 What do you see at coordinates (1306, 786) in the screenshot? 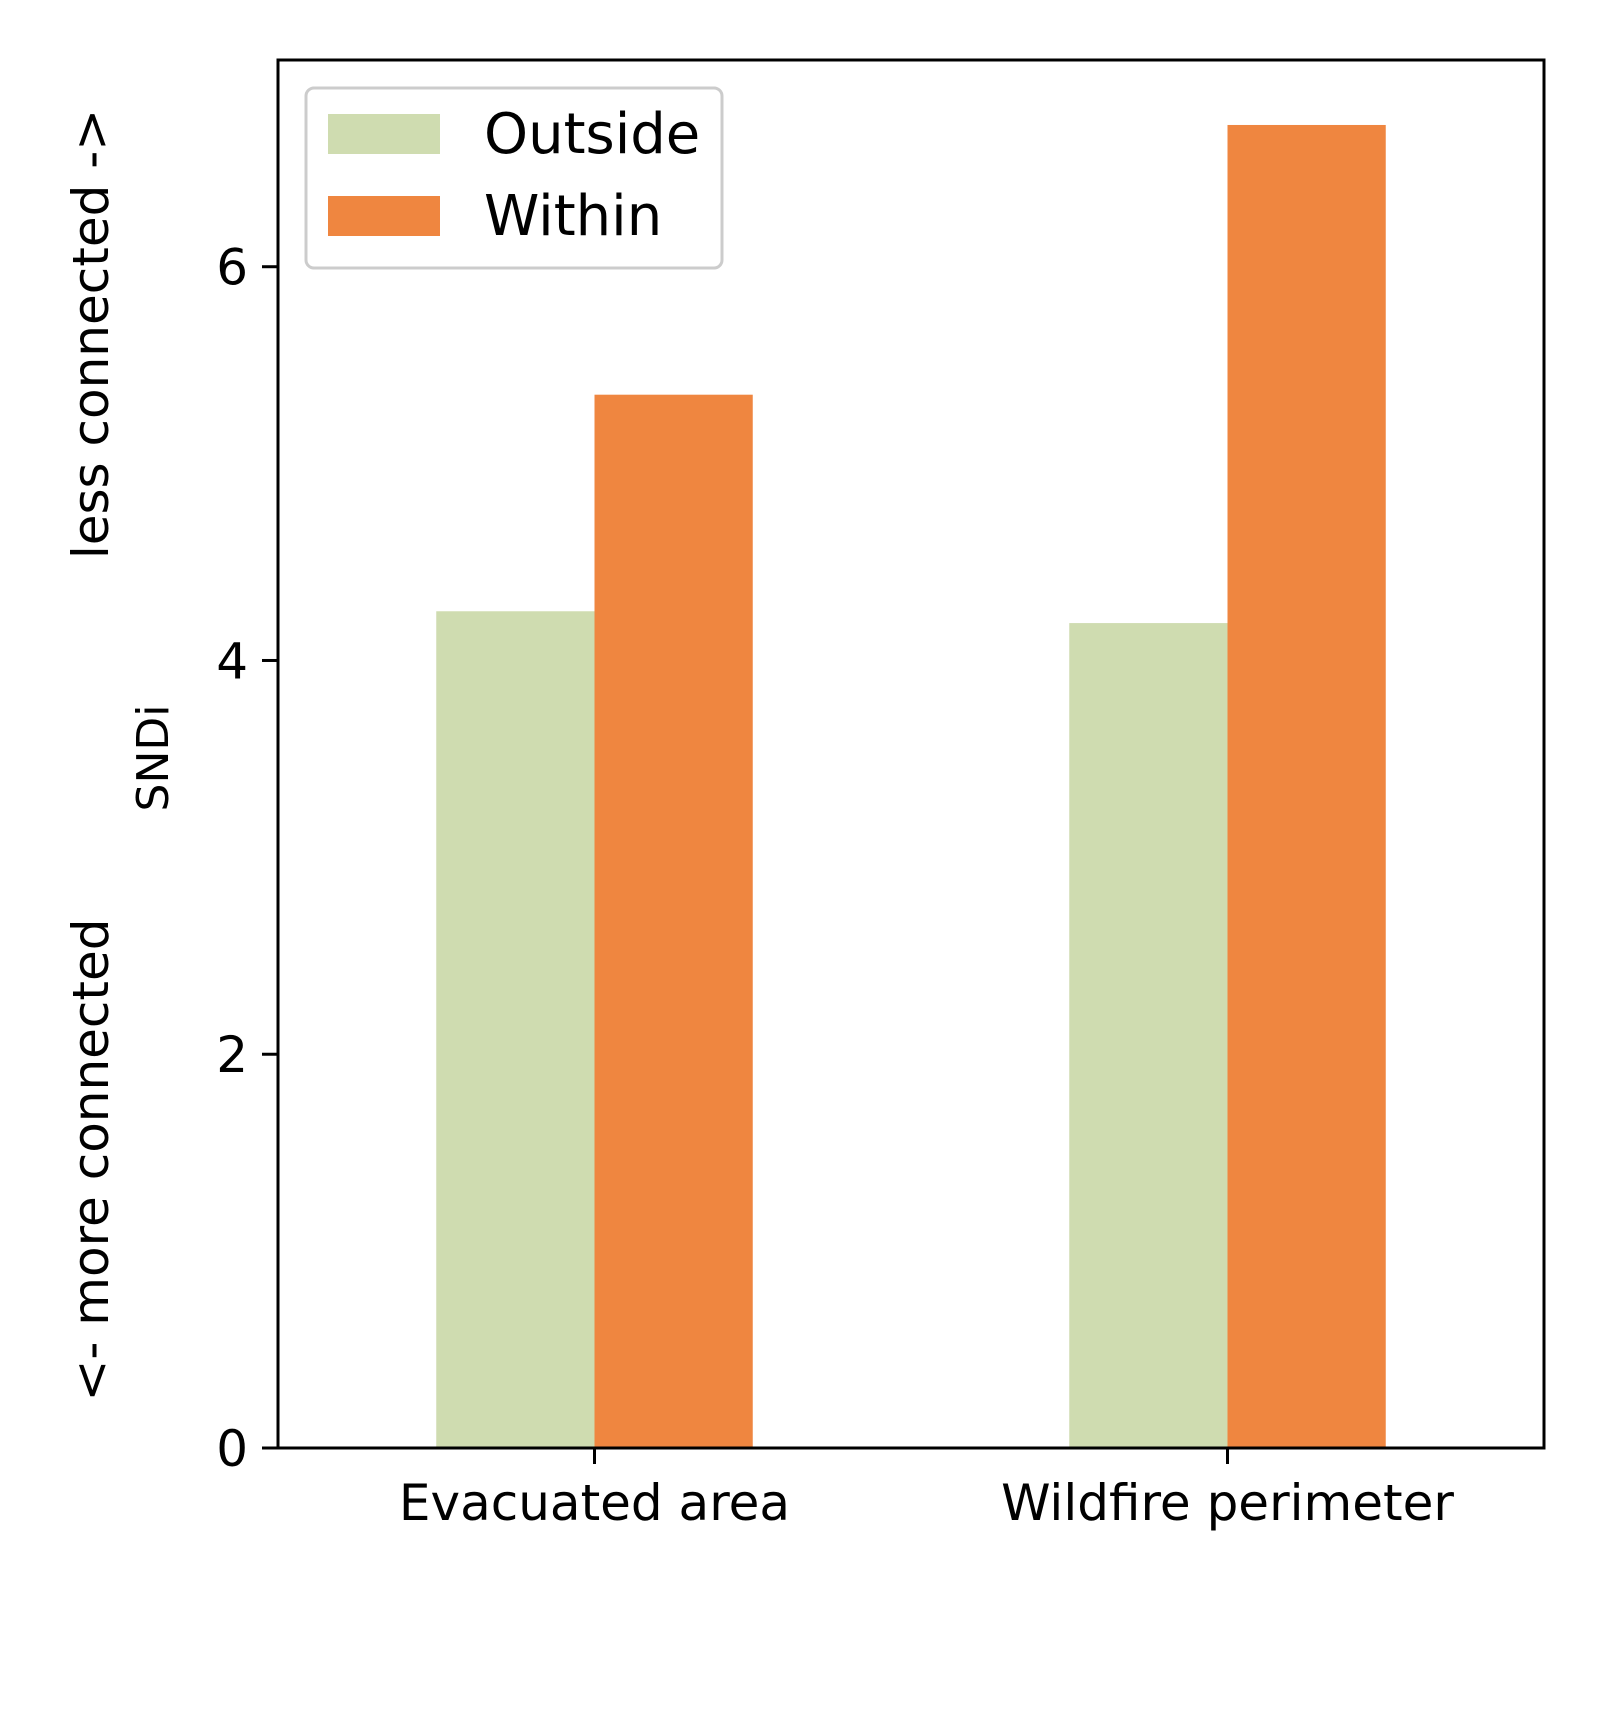
I see `bar-within-wildfire-perimeter` at bounding box center [1306, 786].